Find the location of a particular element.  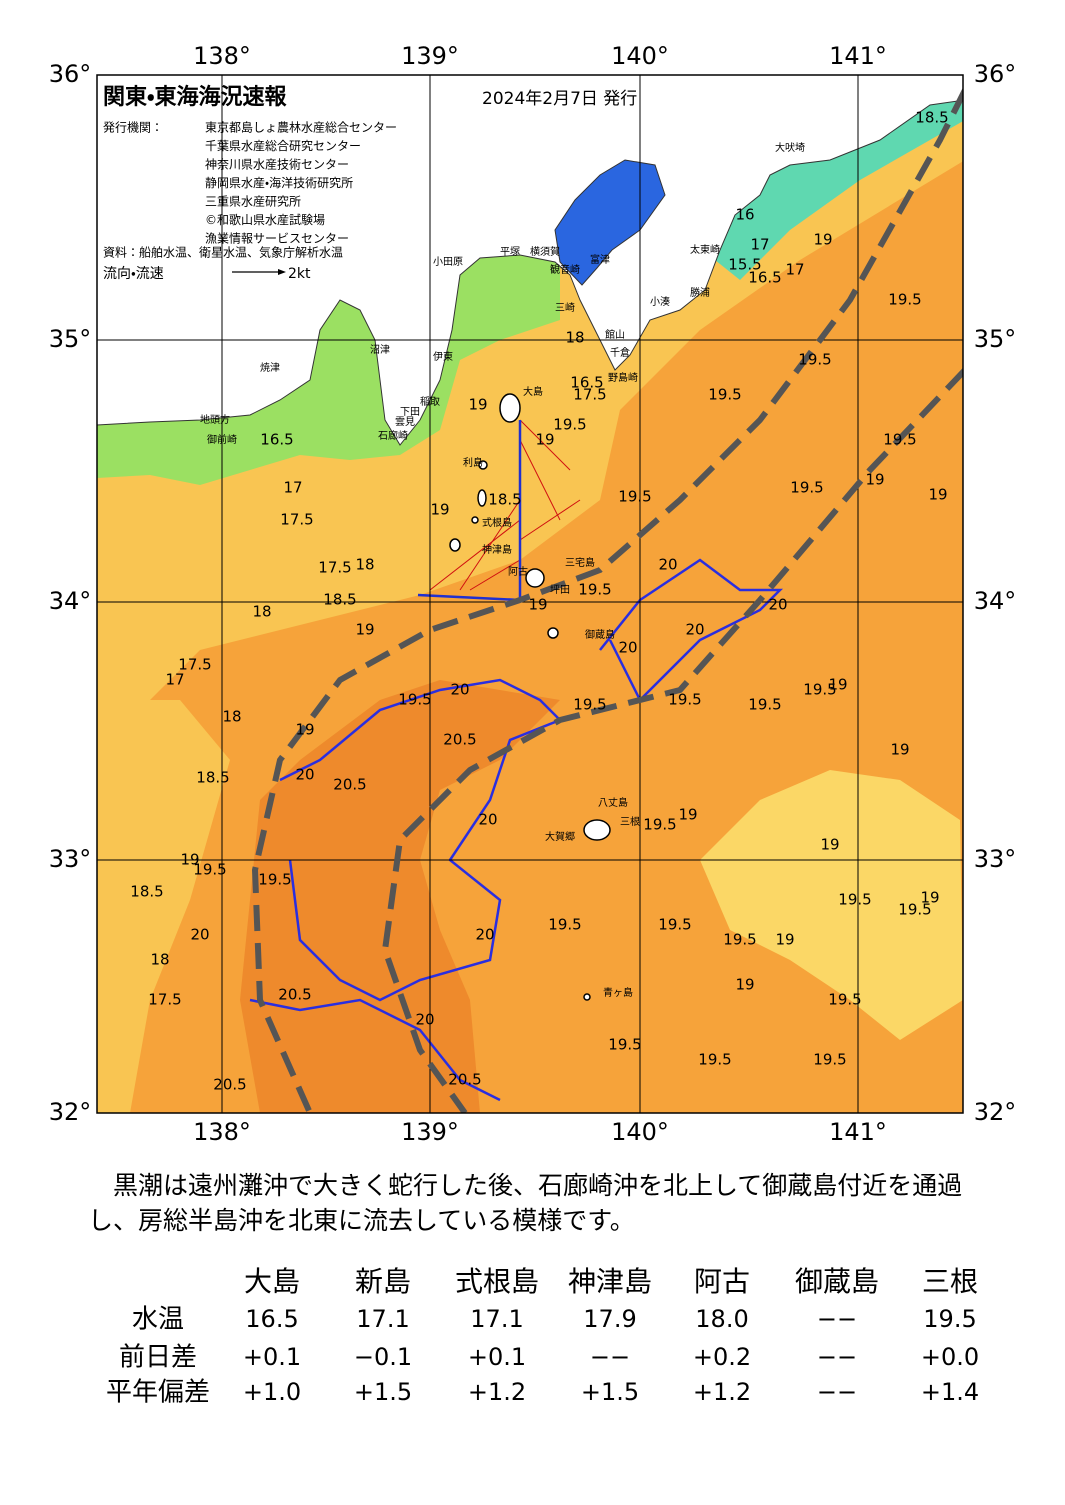

ship-tracks is located at coordinates (505, 505).